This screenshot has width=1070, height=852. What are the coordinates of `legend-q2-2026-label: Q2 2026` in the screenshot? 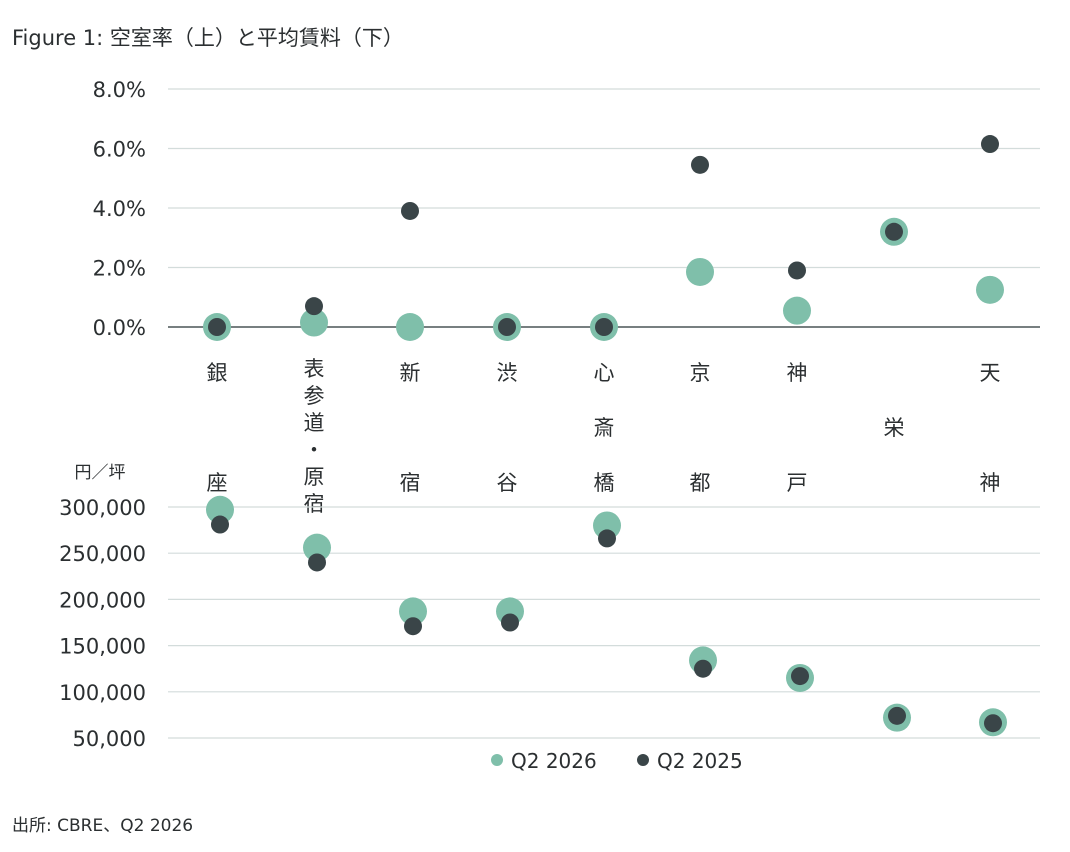 It's located at (554, 761).